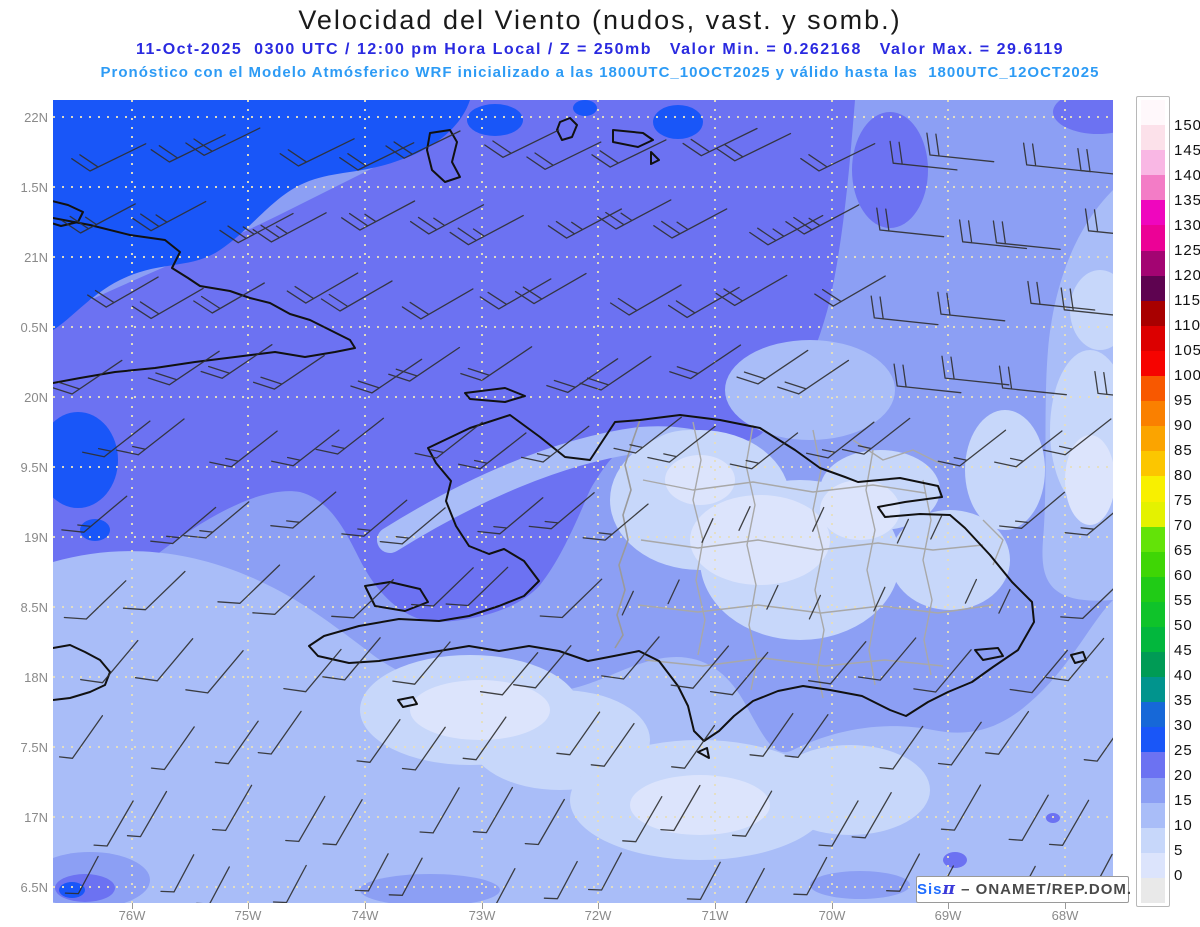 This screenshot has width=1200, height=927. I want to click on coast-beata, so click(703, 753).